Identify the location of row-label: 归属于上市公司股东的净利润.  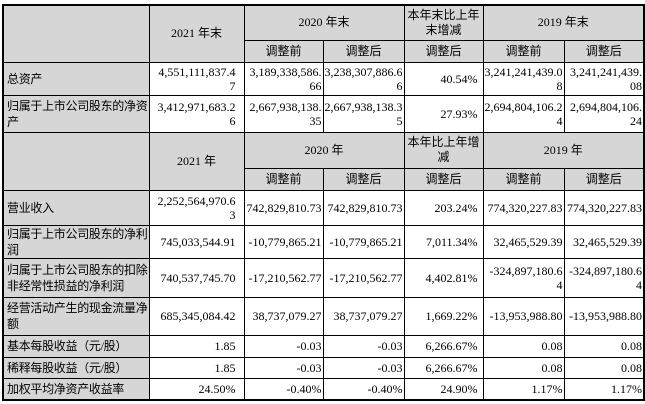
(76, 241).